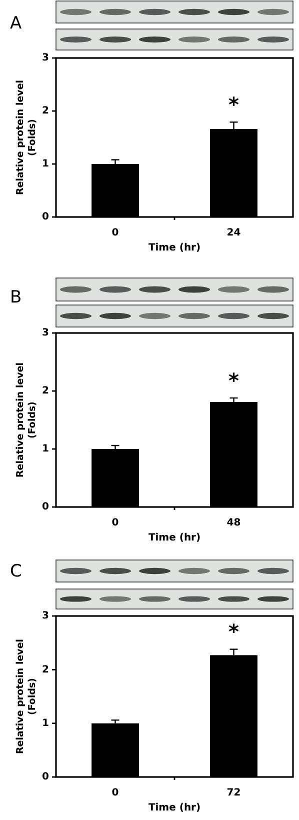 The width and height of the screenshot is (299, 820). Describe the element at coordinates (16, 572) in the screenshot. I see `chart-title: C` at that location.